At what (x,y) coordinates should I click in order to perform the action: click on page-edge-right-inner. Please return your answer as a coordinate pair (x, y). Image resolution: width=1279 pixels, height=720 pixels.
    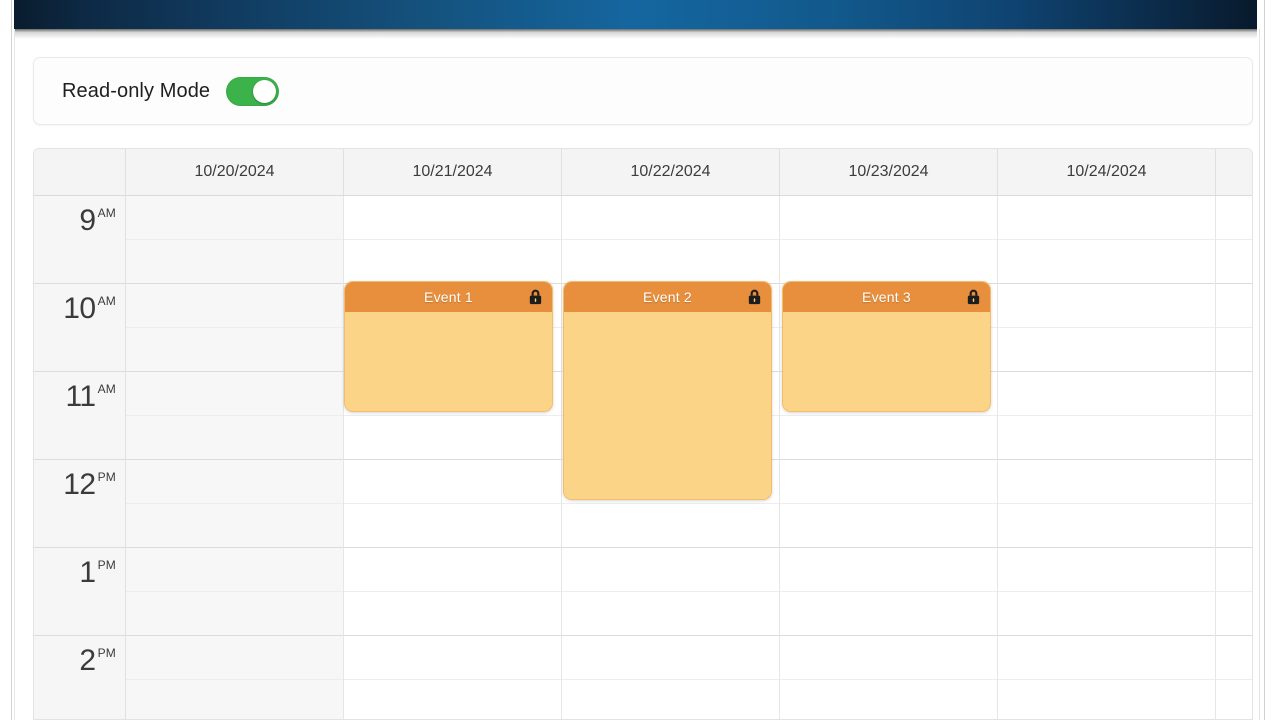
    Looking at the image, I should click on (1259, 374).